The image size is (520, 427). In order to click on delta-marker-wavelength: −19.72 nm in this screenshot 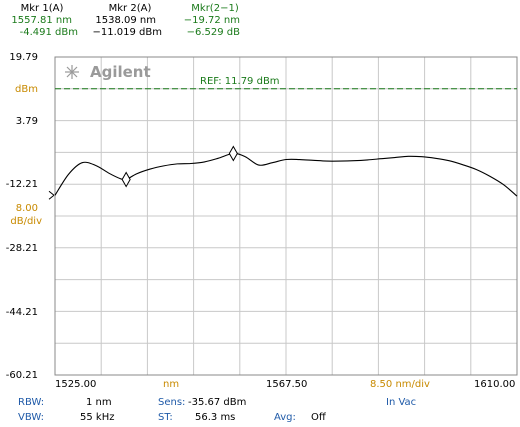, I will do `click(211, 20)`.